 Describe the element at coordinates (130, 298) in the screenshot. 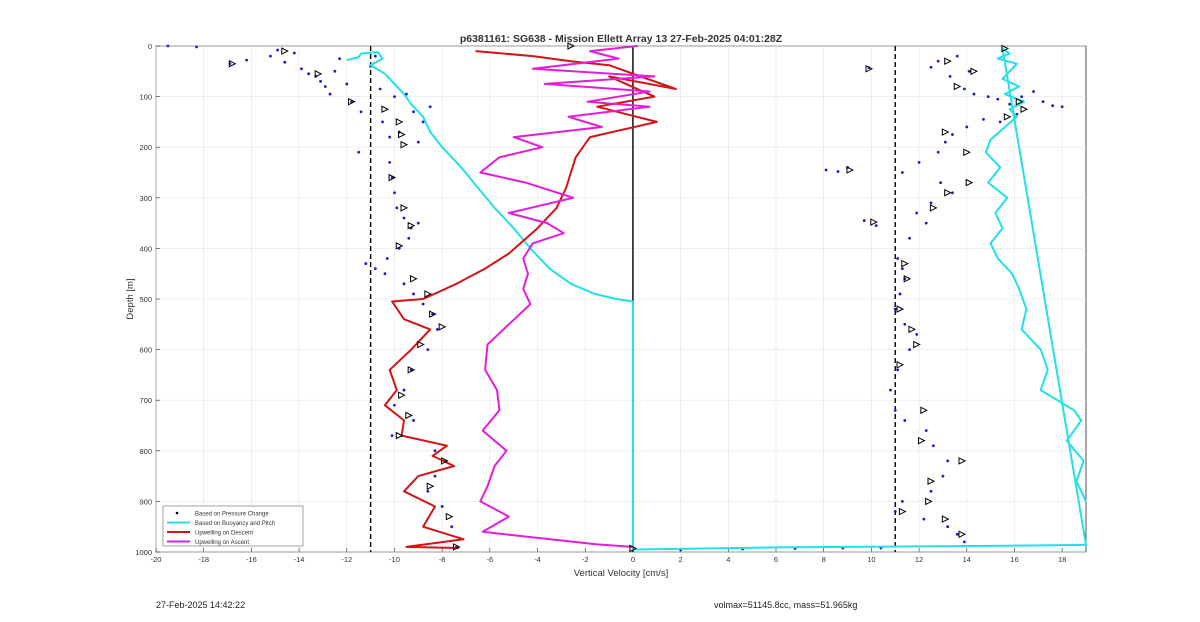

I see `y-axis-label: Depth [m]` at that location.